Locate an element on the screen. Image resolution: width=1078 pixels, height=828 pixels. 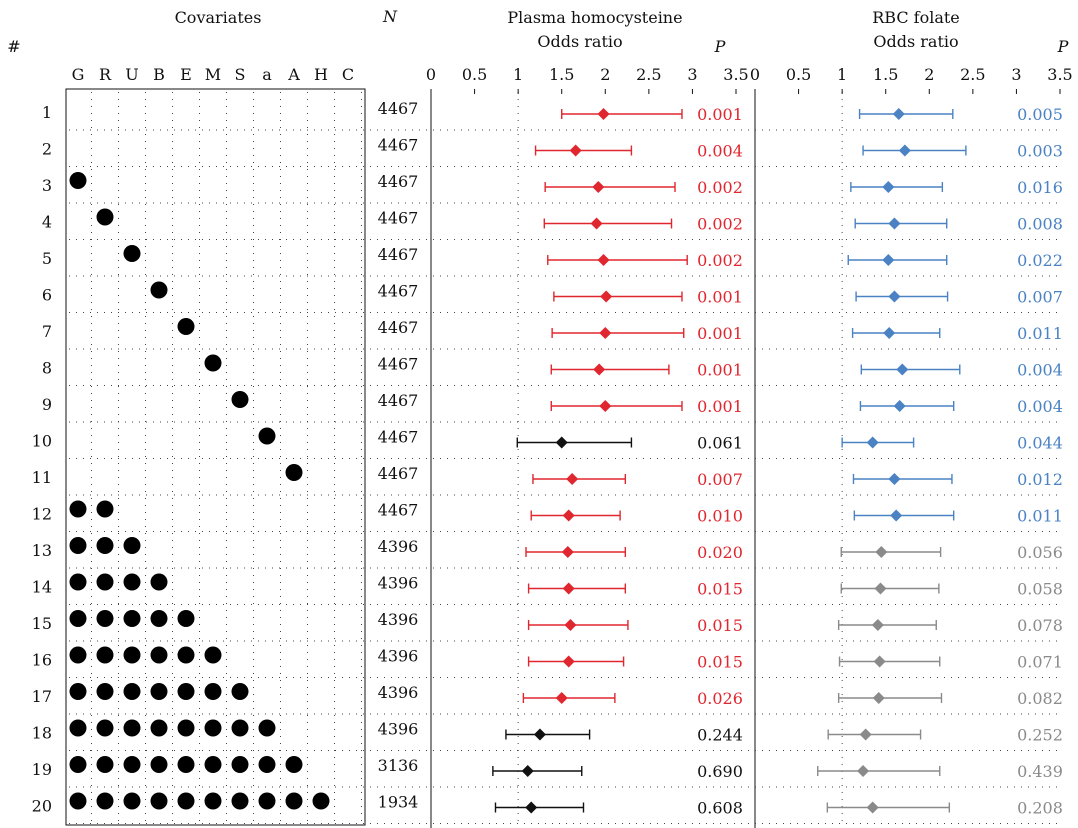
p-value: 0.439 is located at coordinates (1040, 771).